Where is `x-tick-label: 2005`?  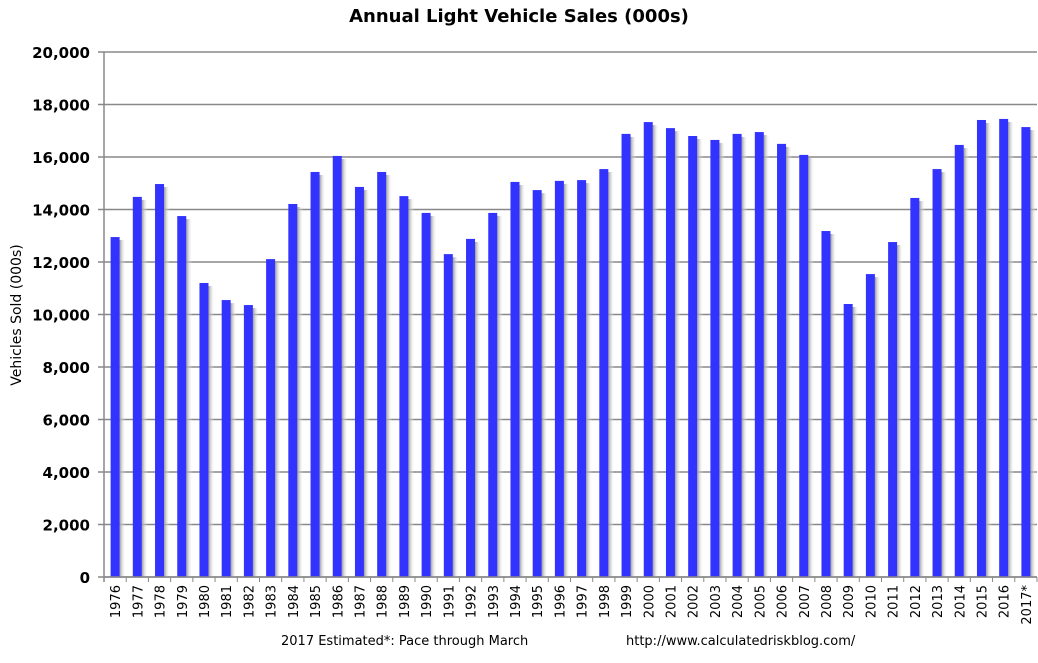
x-tick-label: 2005 is located at coordinates (760, 601).